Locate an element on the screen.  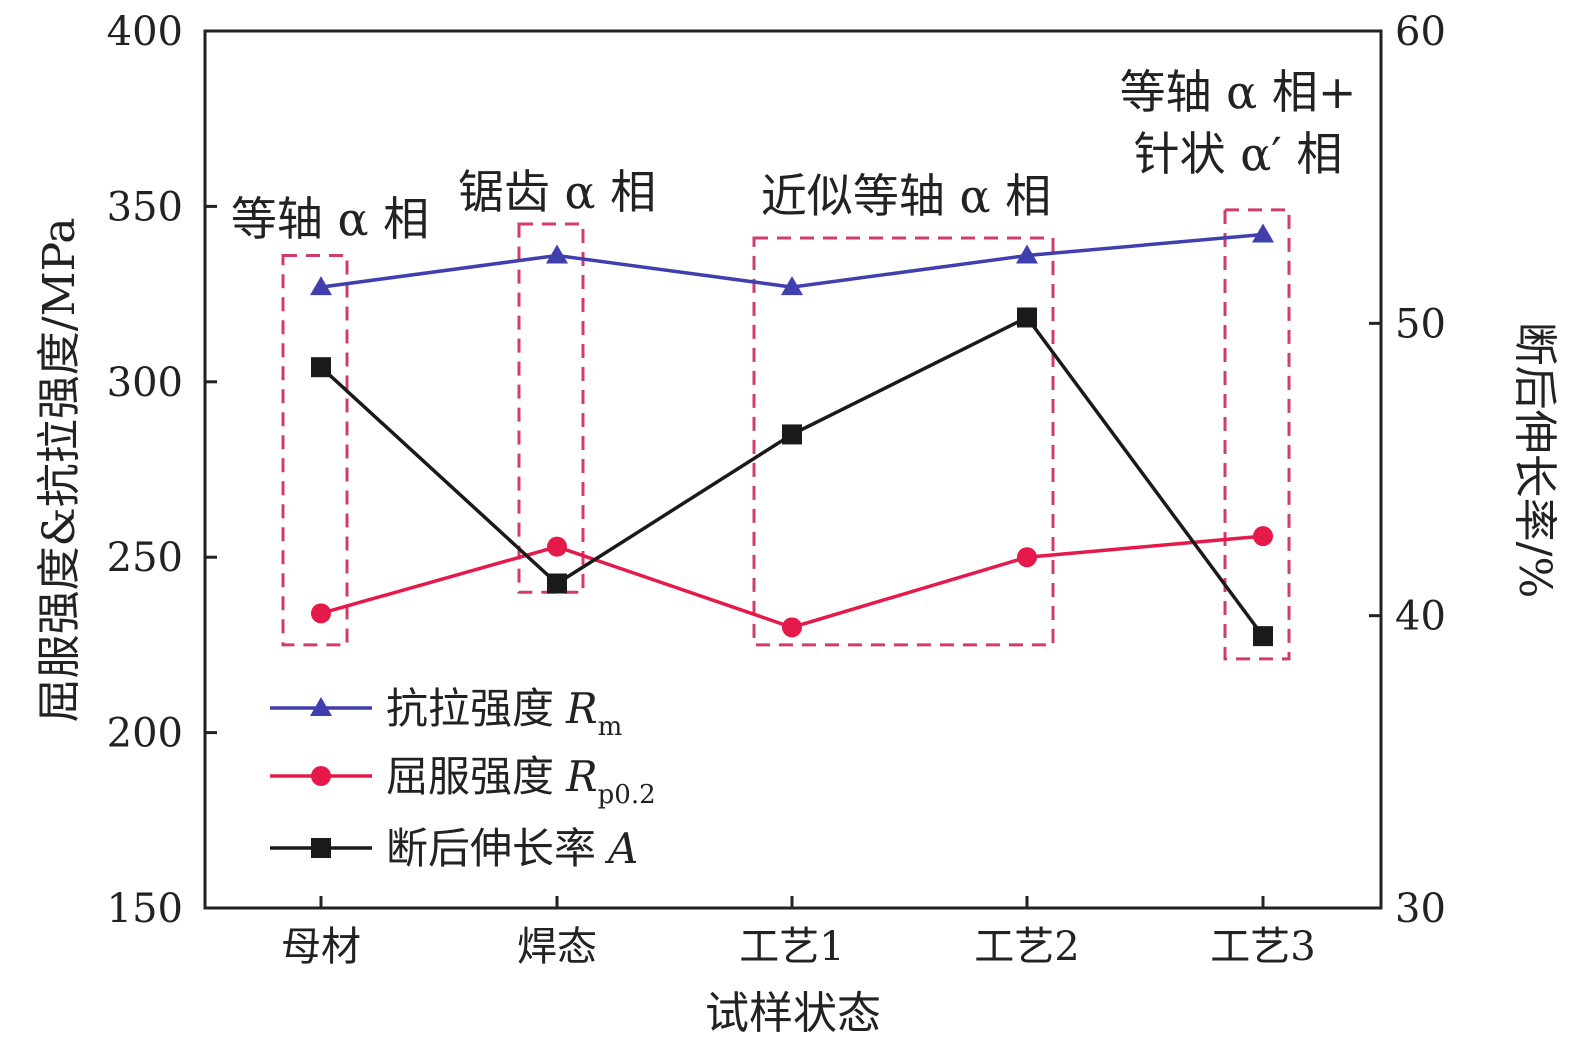
legend-label-name: 断后伸长率 is located at coordinates (491, 848).